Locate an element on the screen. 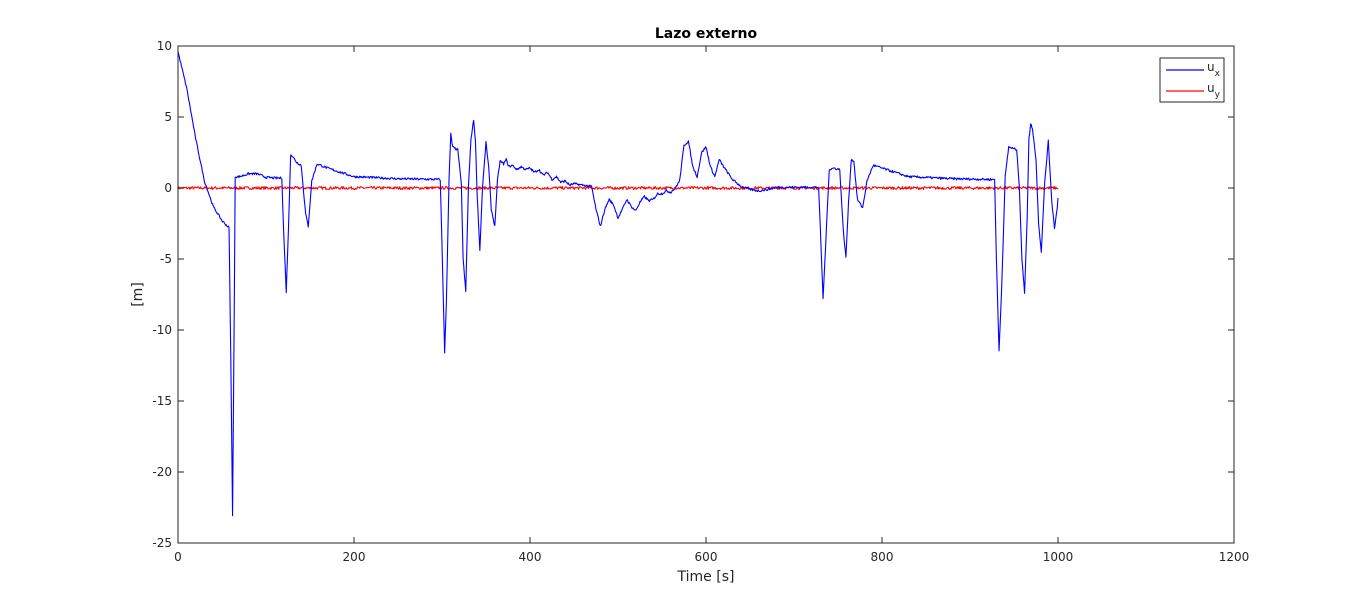 The height and width of the screenshot is (611, 1366). x-tick-label: 800 is located at coordinates (882, 557).